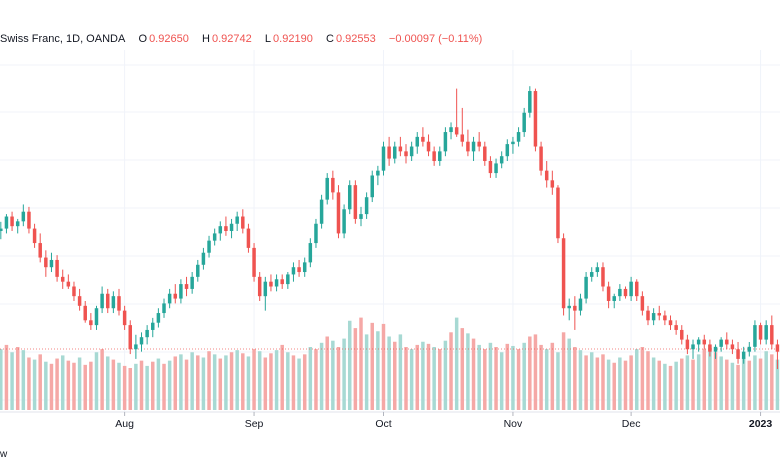 The width and height of the screenshot is (780, 470). Describe the element at coordinates (63, 39) in the screenshot. I see `symbol-name: Swiss Franc, 1D, OANDA` at that location.